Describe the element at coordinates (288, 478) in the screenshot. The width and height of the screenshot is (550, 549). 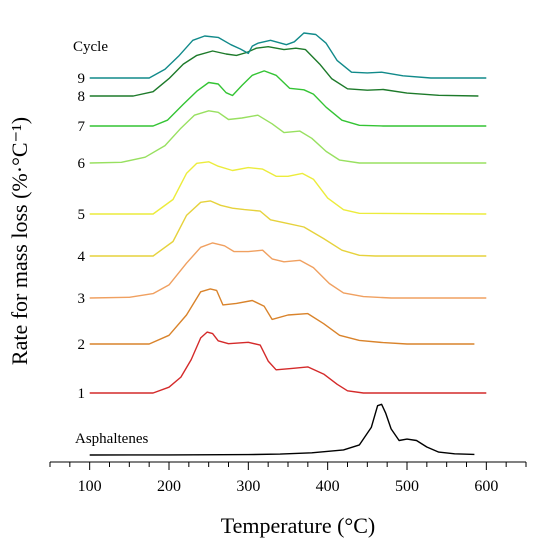
I see `x-axis: 100 200 300 400 500 600` at that location.